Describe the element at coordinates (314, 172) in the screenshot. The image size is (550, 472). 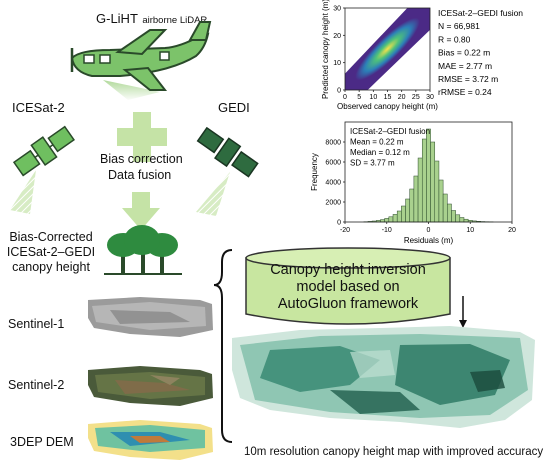
I see `y-axis-label: Frequency` at that location.